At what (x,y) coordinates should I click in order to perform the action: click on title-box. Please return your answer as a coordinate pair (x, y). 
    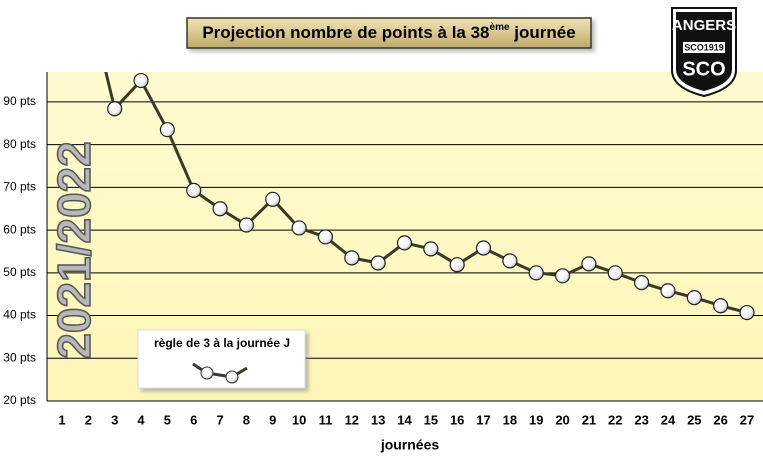
    Looking at the image, I should click on (389, 33).